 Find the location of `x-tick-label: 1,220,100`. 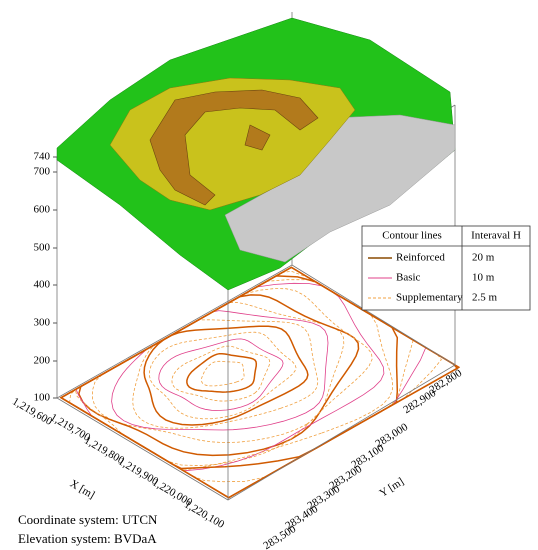

x-tick-label: 1,220,100 is located at coordinates (204, 514).